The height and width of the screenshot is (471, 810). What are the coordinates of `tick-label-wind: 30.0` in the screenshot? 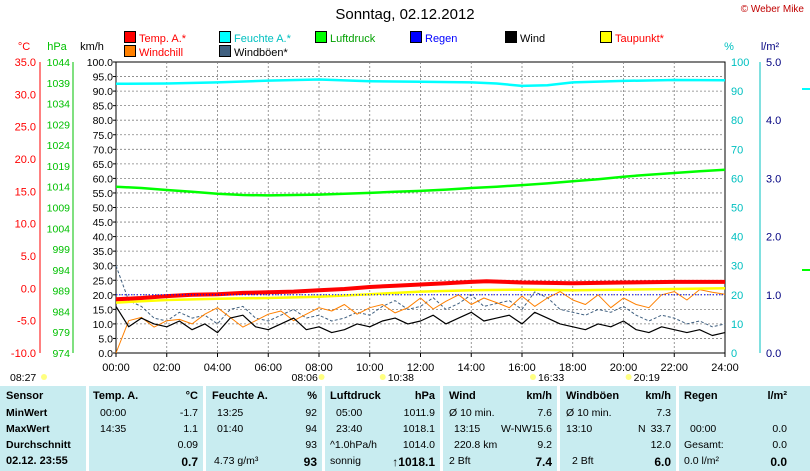 It's located at (103, 267).